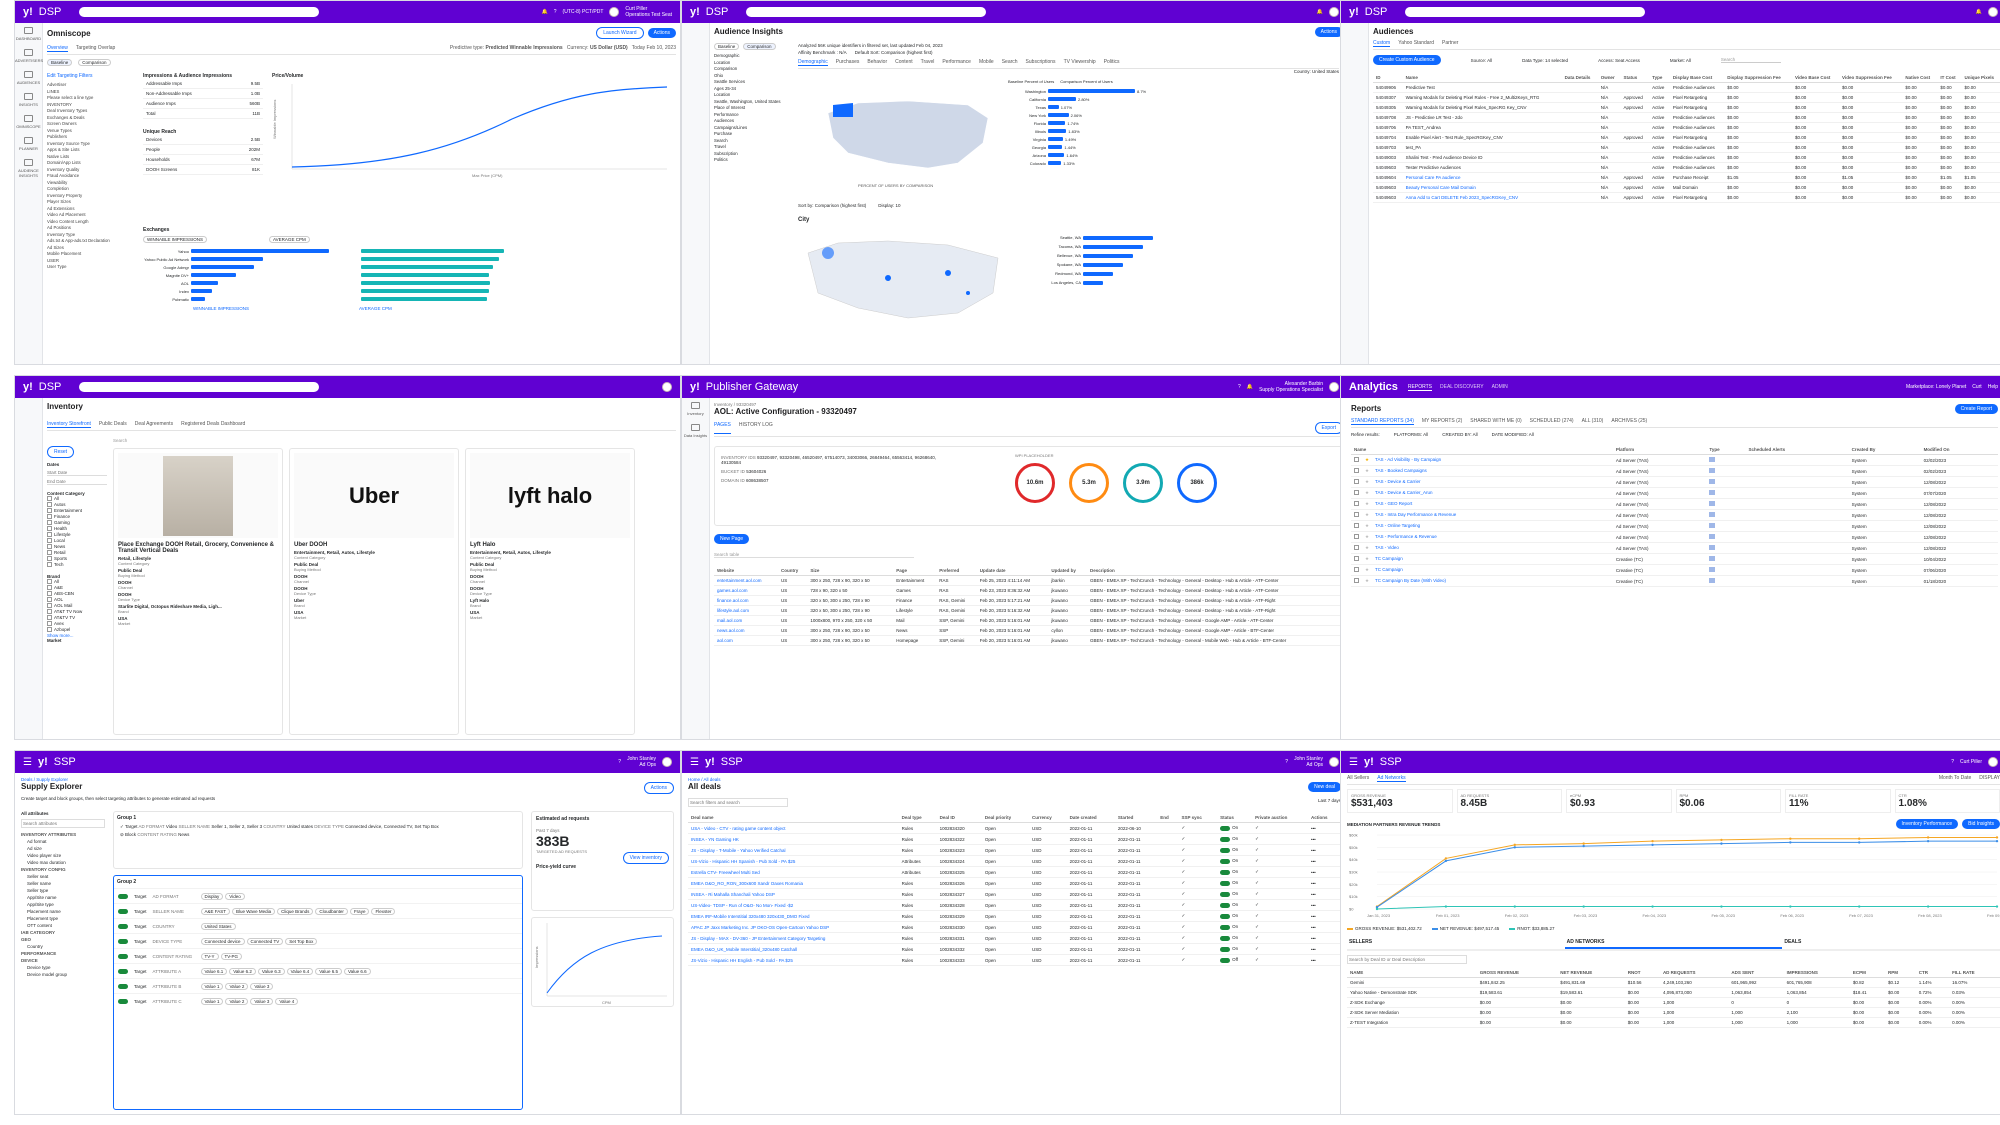 The height and width of the screenshot is (1125, 2000). What do you see at coordinates (1815, 78) in the screenshot?
I see `column-header: Video Base Cost` at bounding box center [1815, 78].